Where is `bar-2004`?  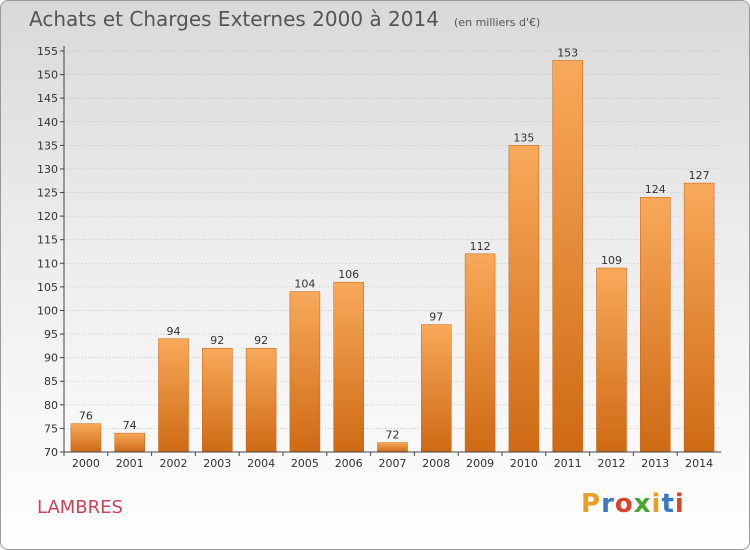
bar-2004 is located at coordinates (261, 400).